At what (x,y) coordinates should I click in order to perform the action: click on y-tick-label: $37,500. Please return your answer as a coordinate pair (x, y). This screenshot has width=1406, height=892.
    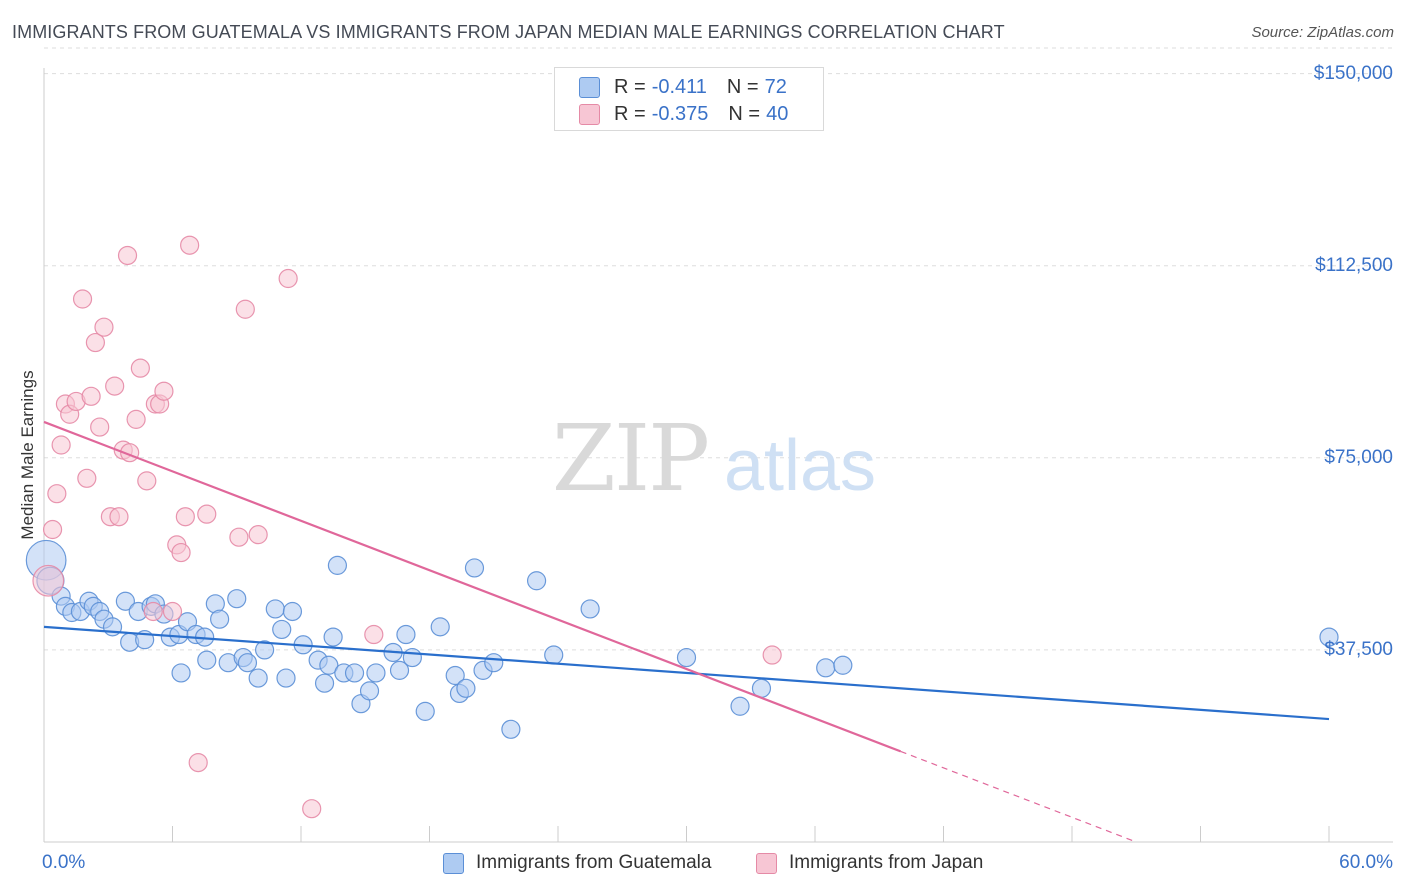
    Looking at the image, I should click on (1358, 649).